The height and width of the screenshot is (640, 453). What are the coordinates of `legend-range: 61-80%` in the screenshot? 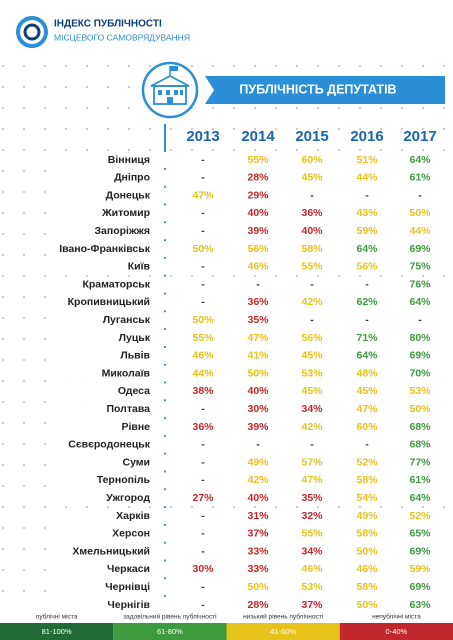 It's located at (170, 631).